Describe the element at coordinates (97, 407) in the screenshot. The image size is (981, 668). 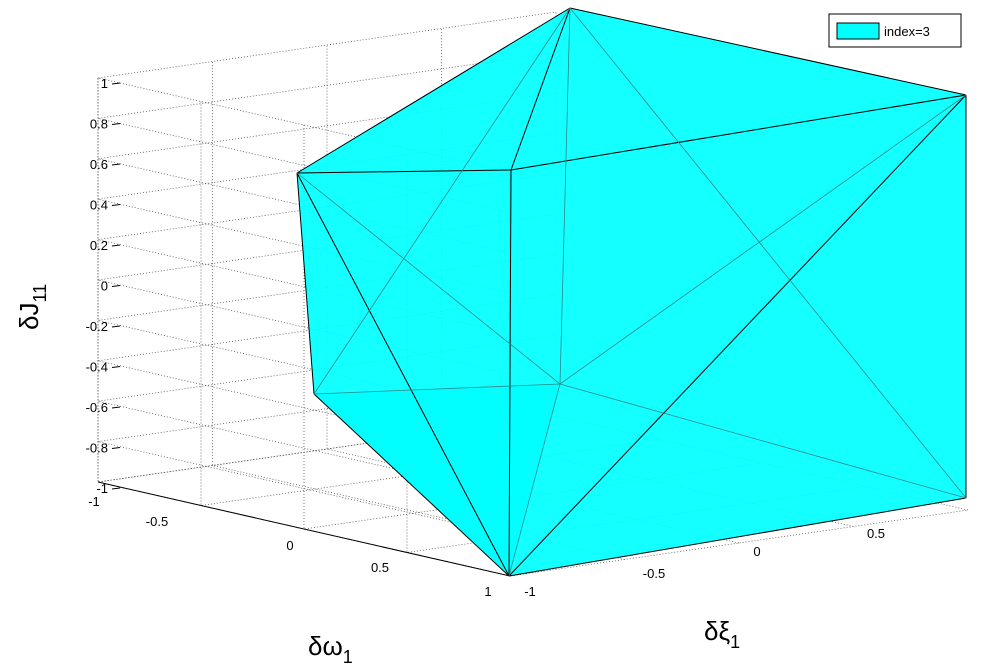
I see `z-tick-label: -0.6` at that location.